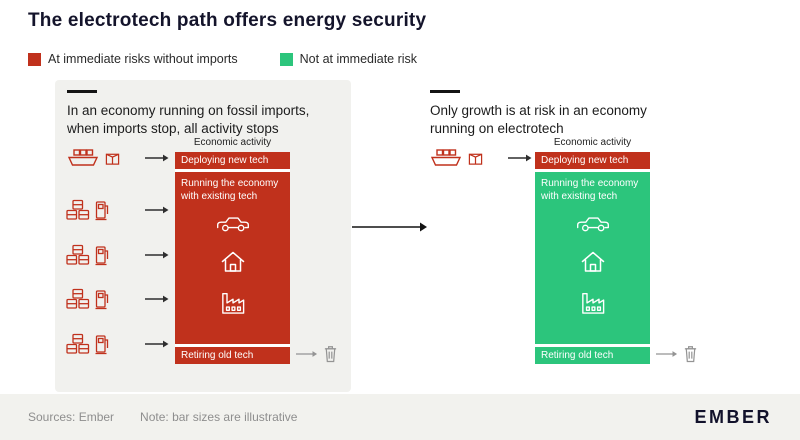 This screenshot has width=800, height=440. What do you see at coordinates (143, 59) in the screenshot?
I see `legend-label-risk: At immediate risks without imports` at bounding box center [143, 59].